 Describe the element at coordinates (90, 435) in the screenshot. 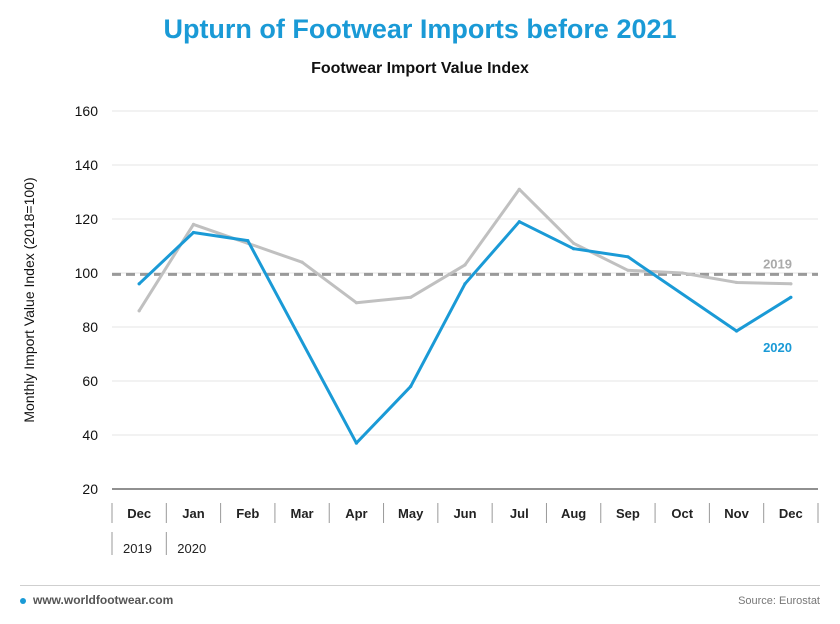

I see `y-tick-label: 40` at that location.